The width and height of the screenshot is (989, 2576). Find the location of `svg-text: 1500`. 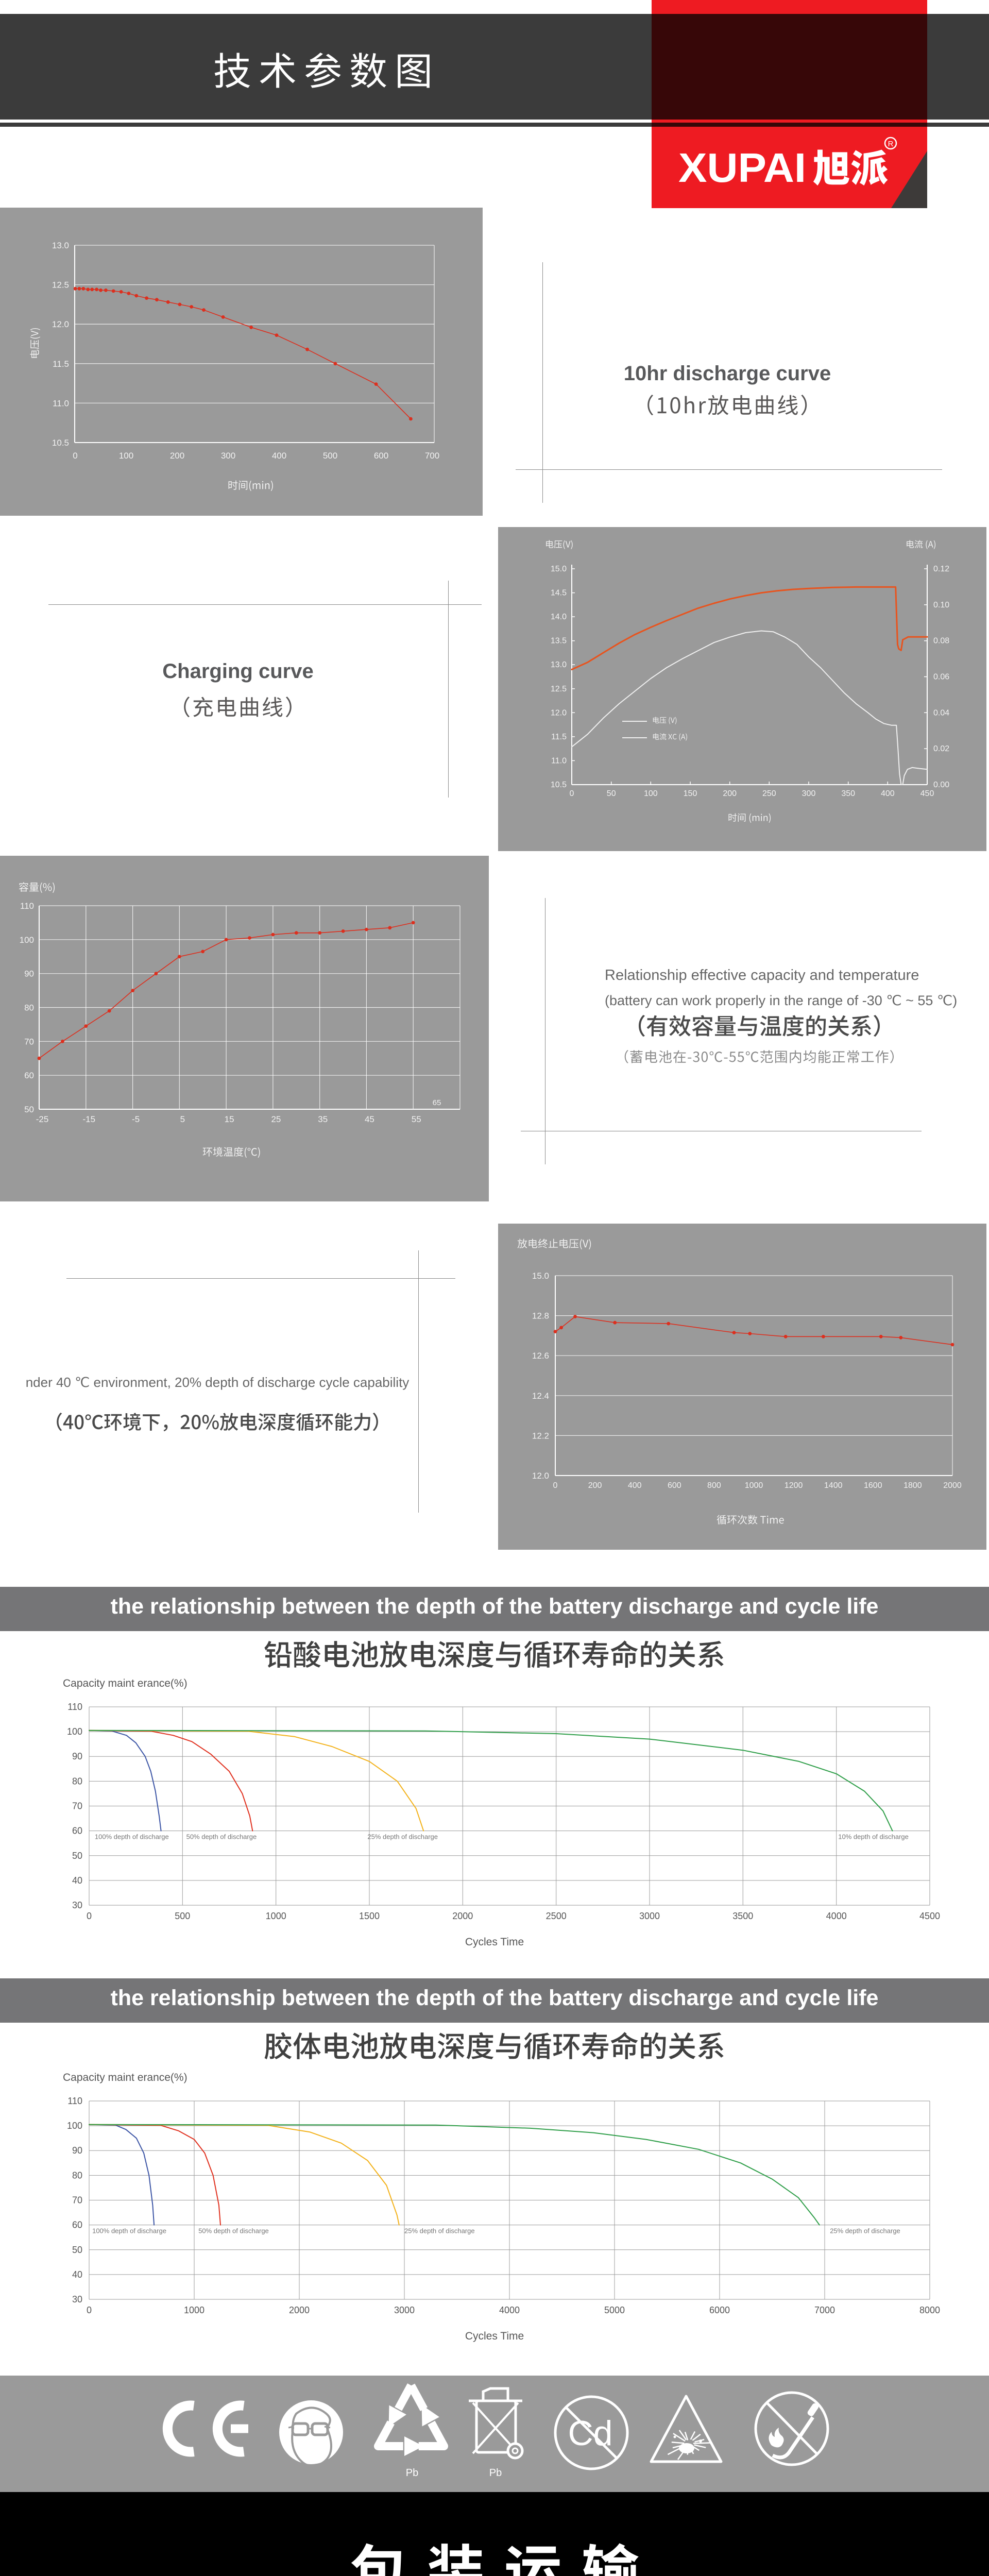

svg-text: 1500 is located at coordinates (369, 1916).